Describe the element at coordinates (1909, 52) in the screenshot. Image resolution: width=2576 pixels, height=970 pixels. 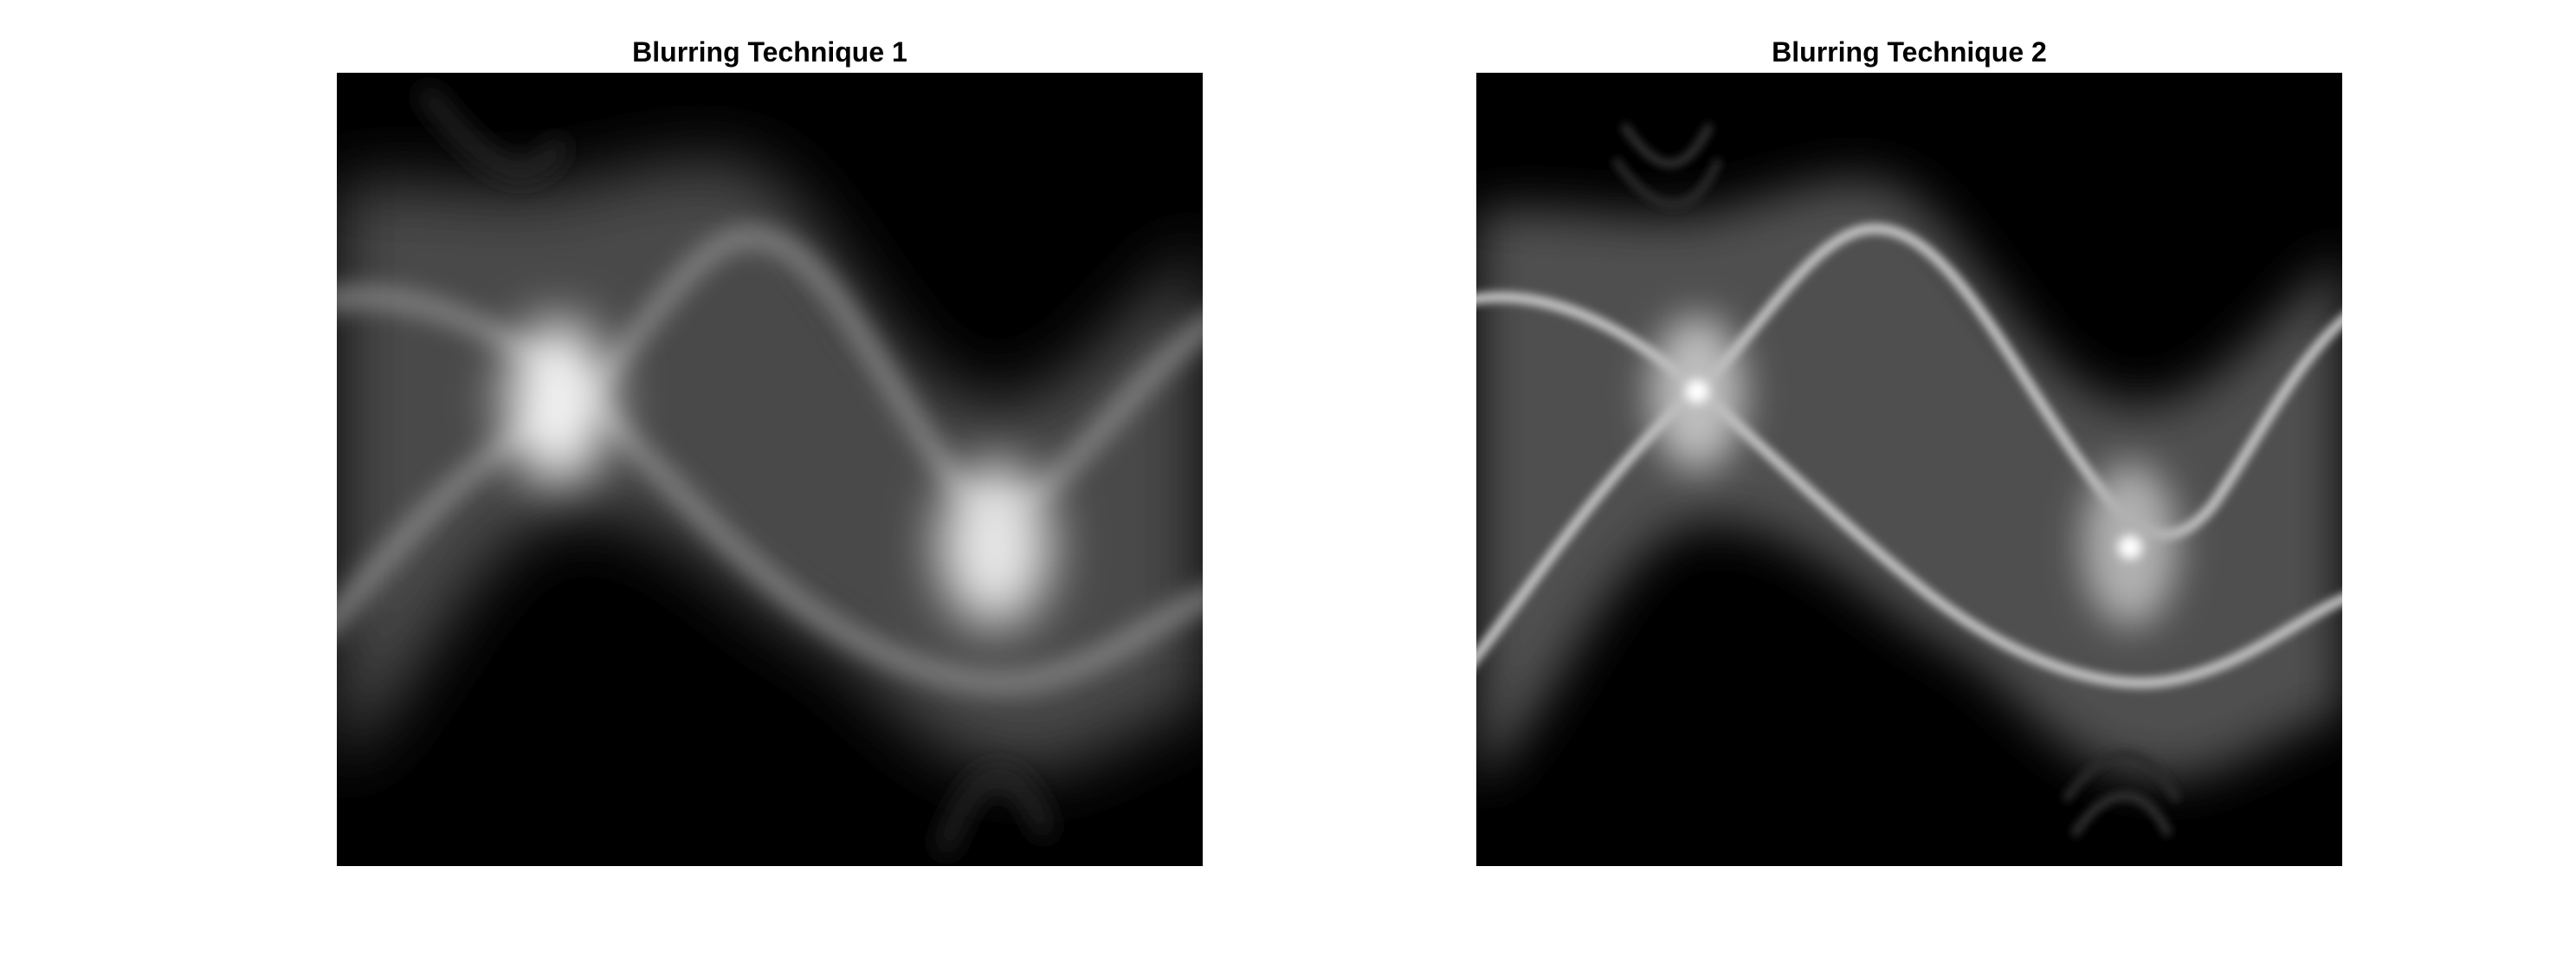
I see `panel-2-title: Blurring Technique 2` at that location.